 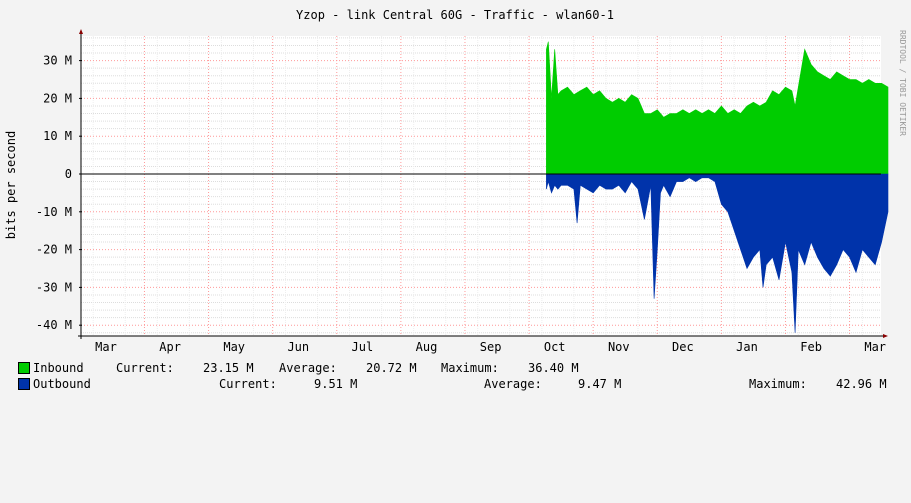 What do you see at coordinates (778, 384) in the screenshot?
I see `outbound-maximum-label: Maximum:` at bounding box center [778, 384].